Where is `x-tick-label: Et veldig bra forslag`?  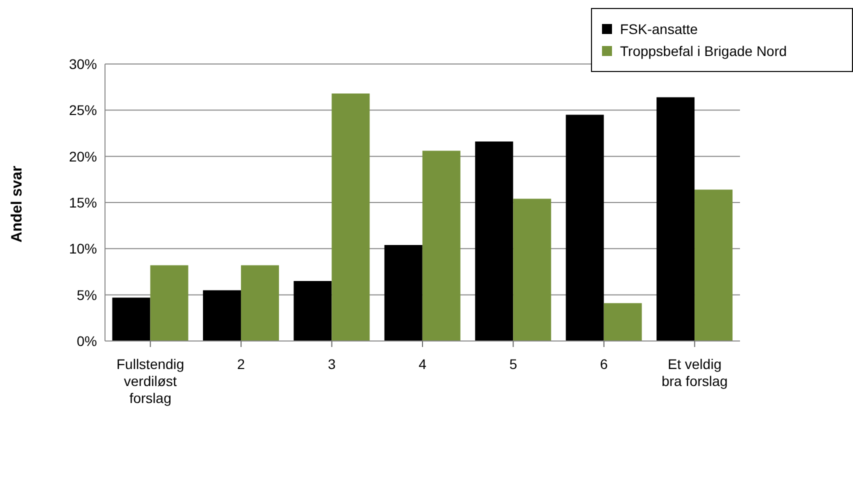
x-tick-label: Et veldig bra forslag is located at coordinates (695, 372).